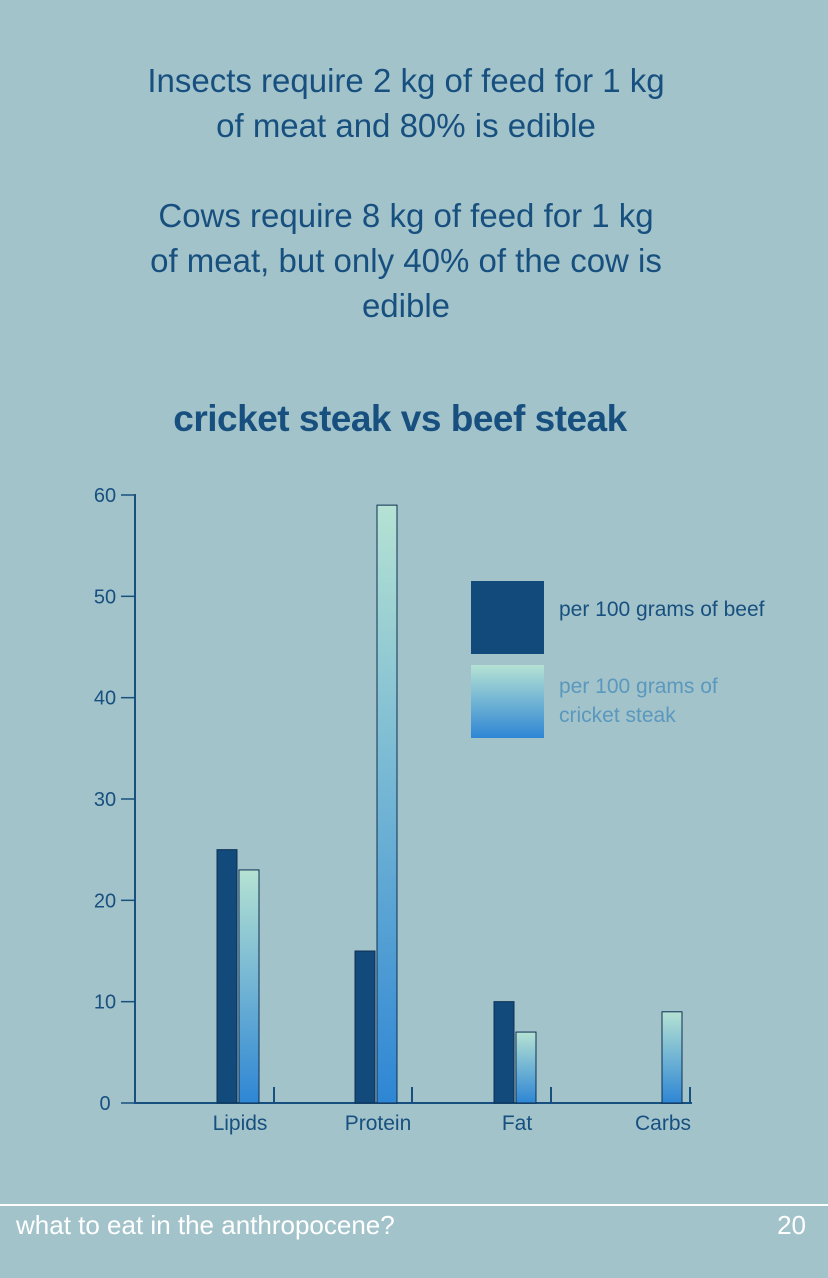 The height and width of the screenshot is (1278, 828). Describe the element at coordinates (378, 1123) in the screenshot. I see `x-category-label: Protein` at that location.